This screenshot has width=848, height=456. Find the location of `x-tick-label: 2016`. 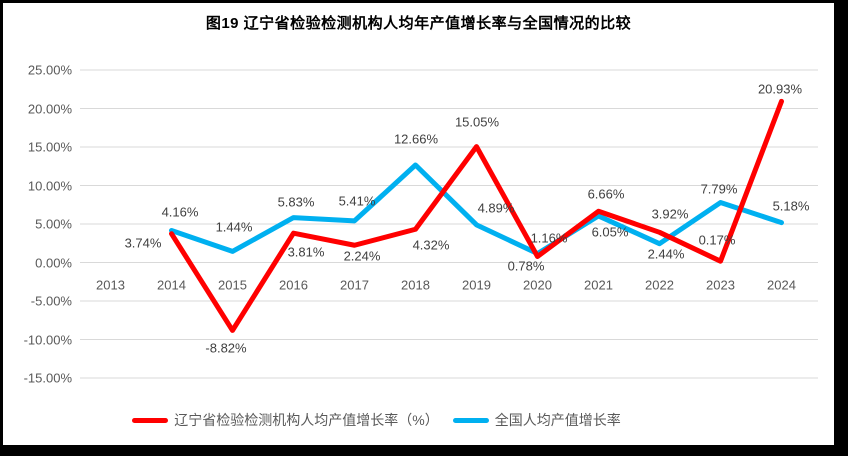

x-tick-label: 2016 is located at coordinates (293, 285).